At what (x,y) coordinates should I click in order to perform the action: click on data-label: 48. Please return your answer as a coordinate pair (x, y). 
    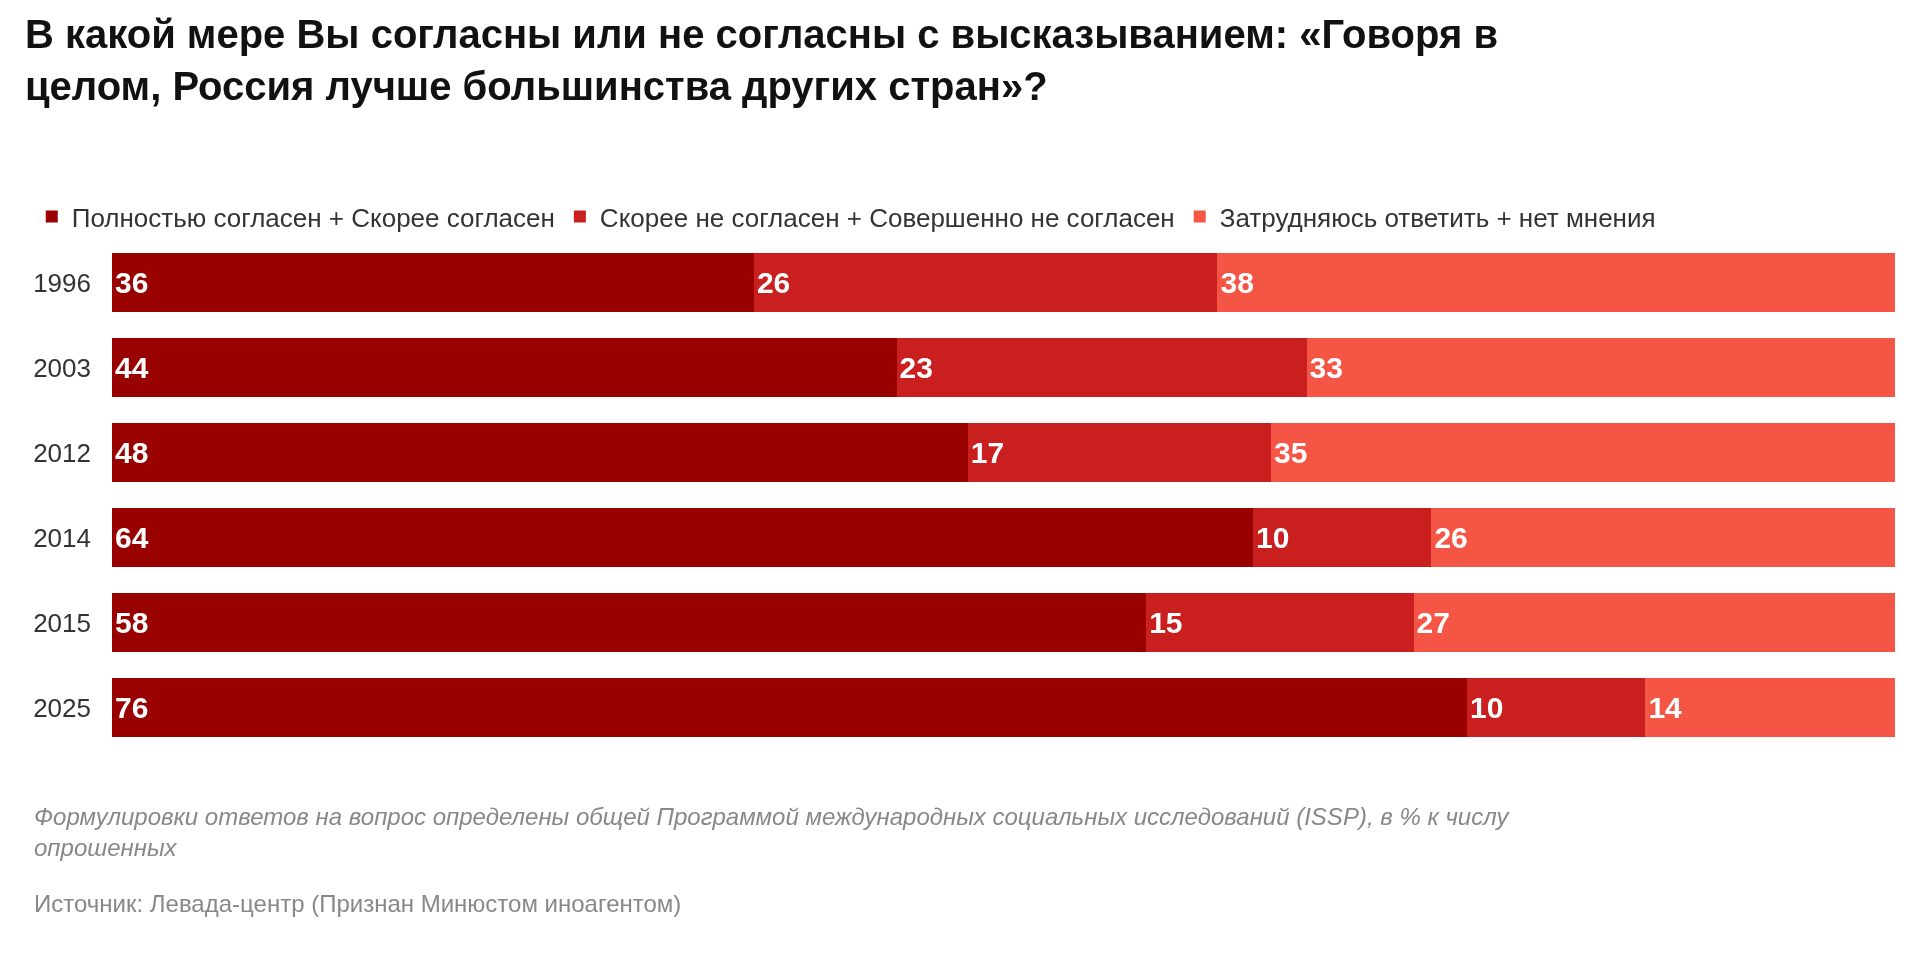
    Looking at the image, I should click on (132, 452).